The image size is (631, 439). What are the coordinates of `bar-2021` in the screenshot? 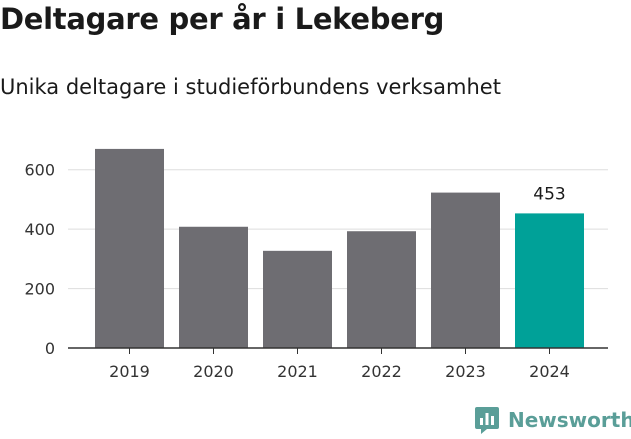 It's located at (297, 299).